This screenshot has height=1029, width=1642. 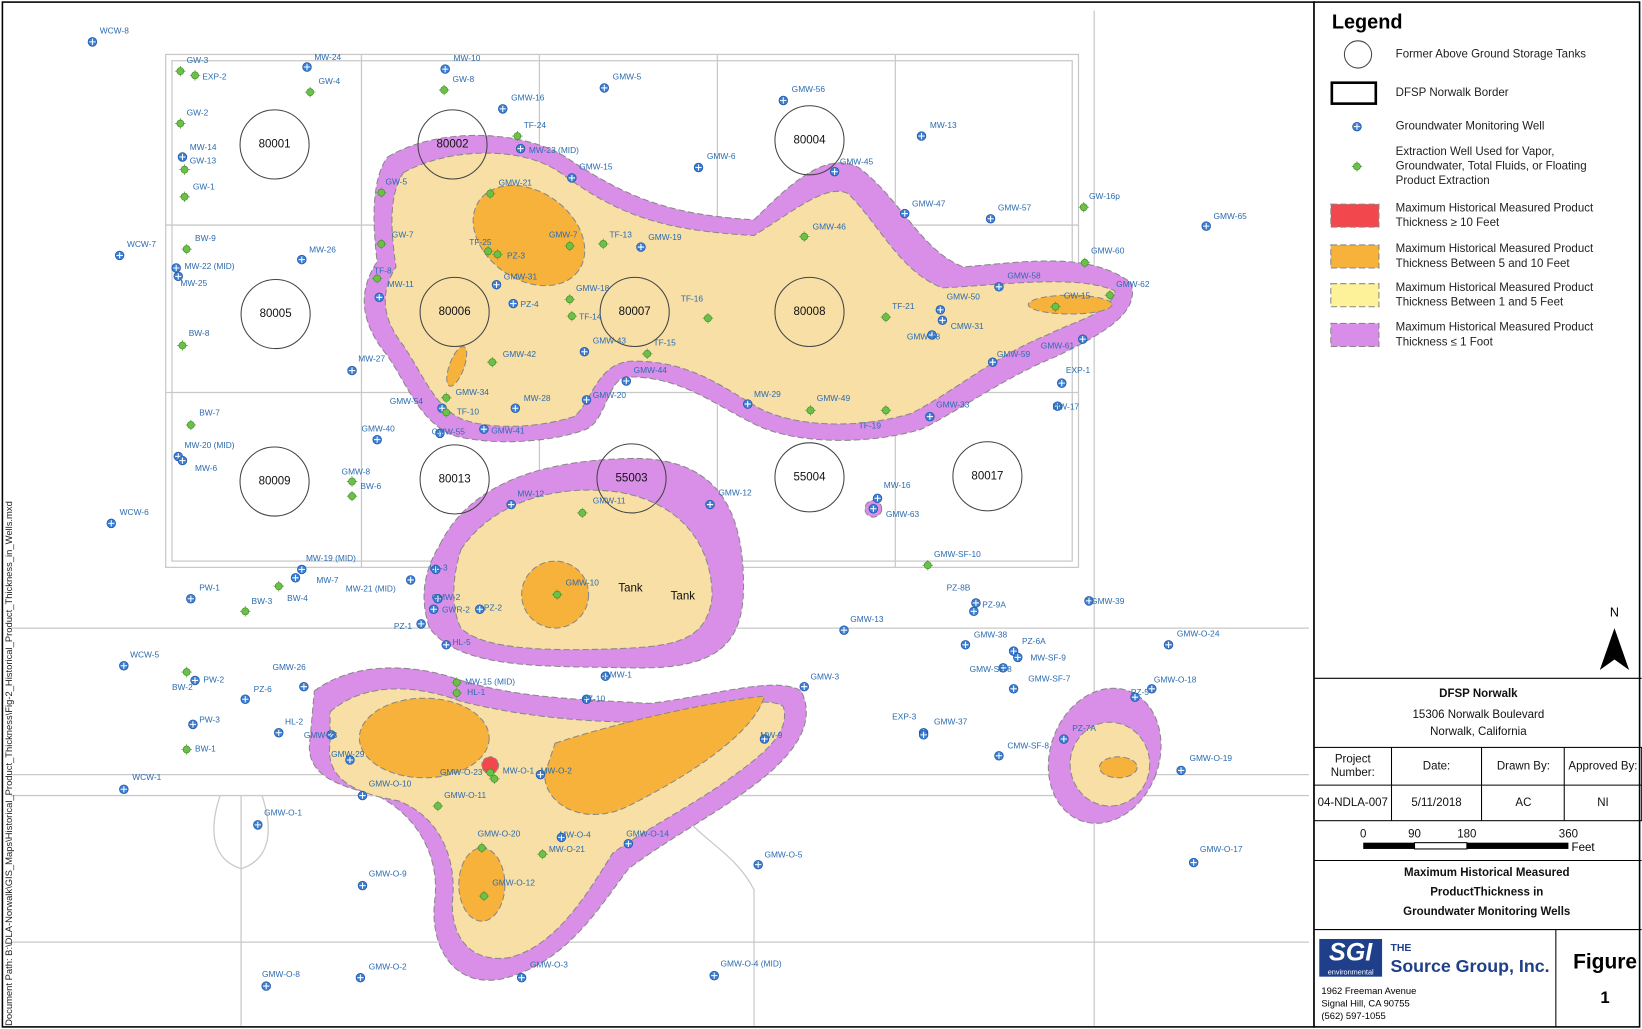 I want to click on well-label: GW-2, so click(x=198, y=112).